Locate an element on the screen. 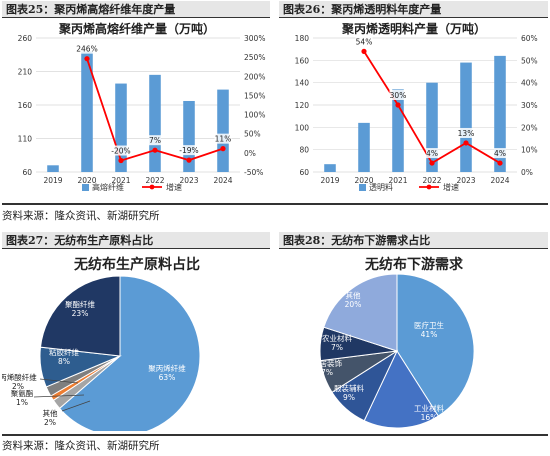 The image size is (550, 456). data-label: 11% is located at coordinates (223, 139).